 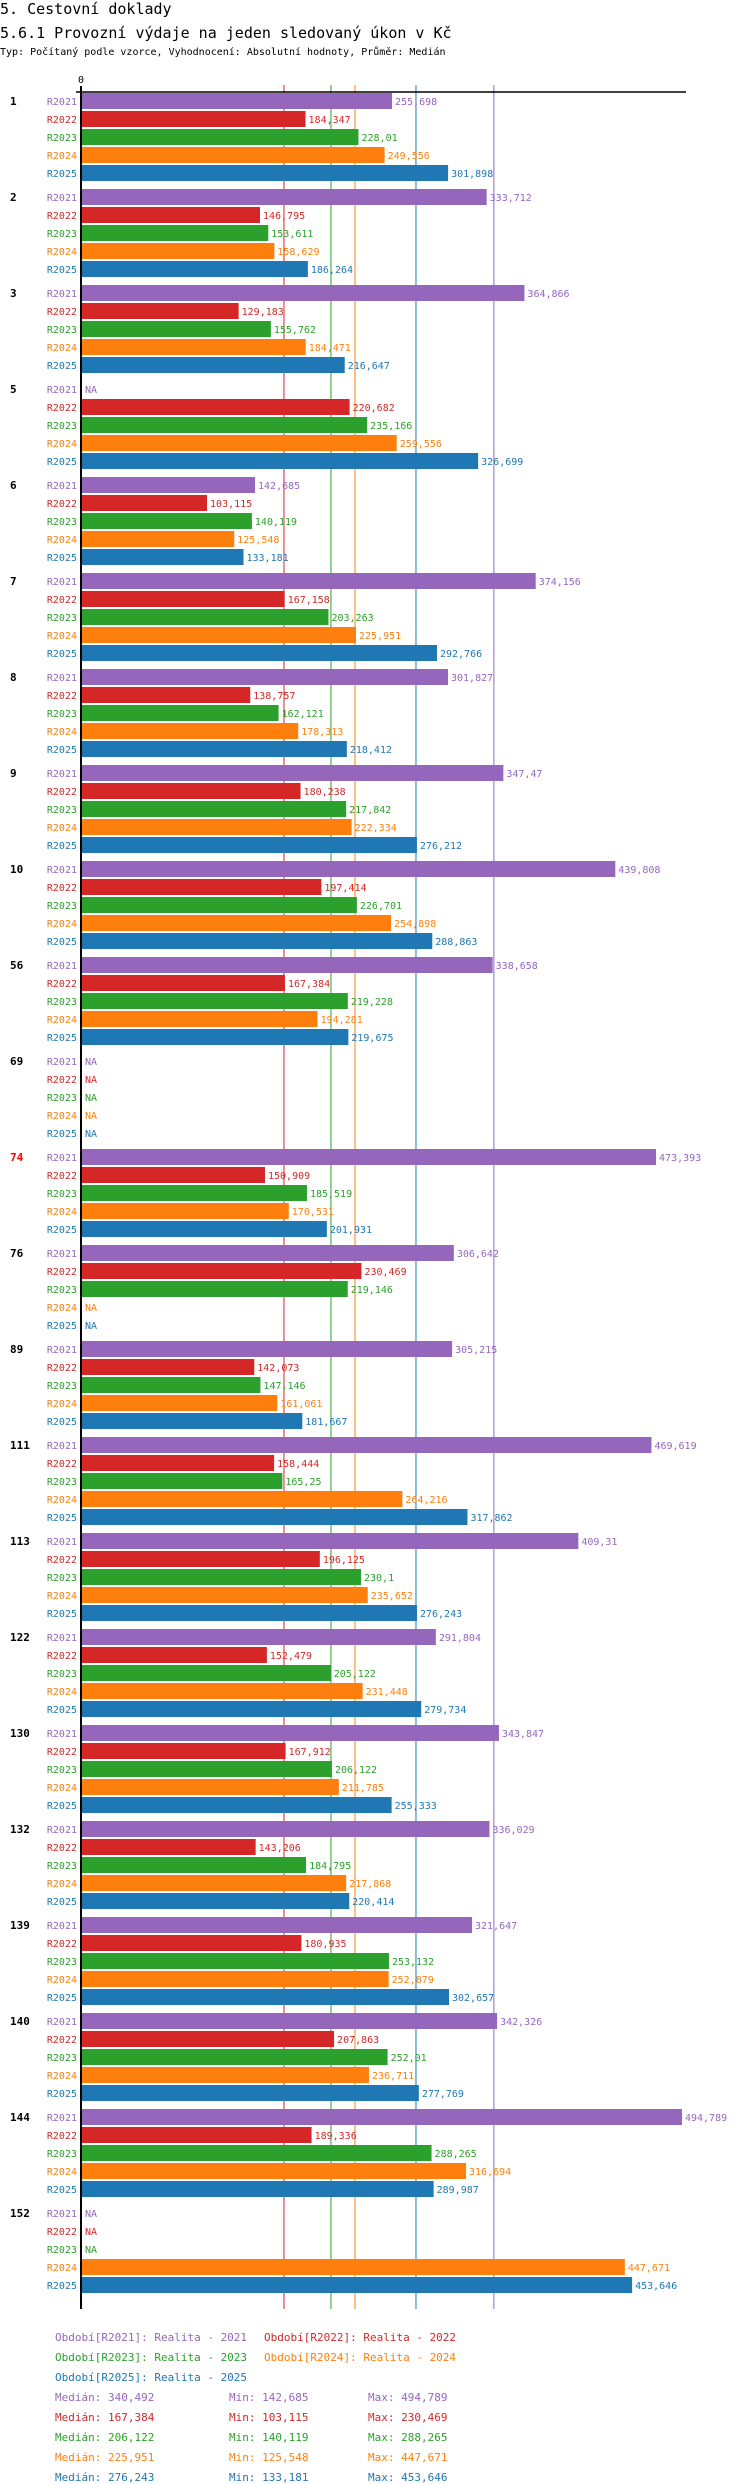 I want to click on data-label: 129,183, so click(x=263, y=312).